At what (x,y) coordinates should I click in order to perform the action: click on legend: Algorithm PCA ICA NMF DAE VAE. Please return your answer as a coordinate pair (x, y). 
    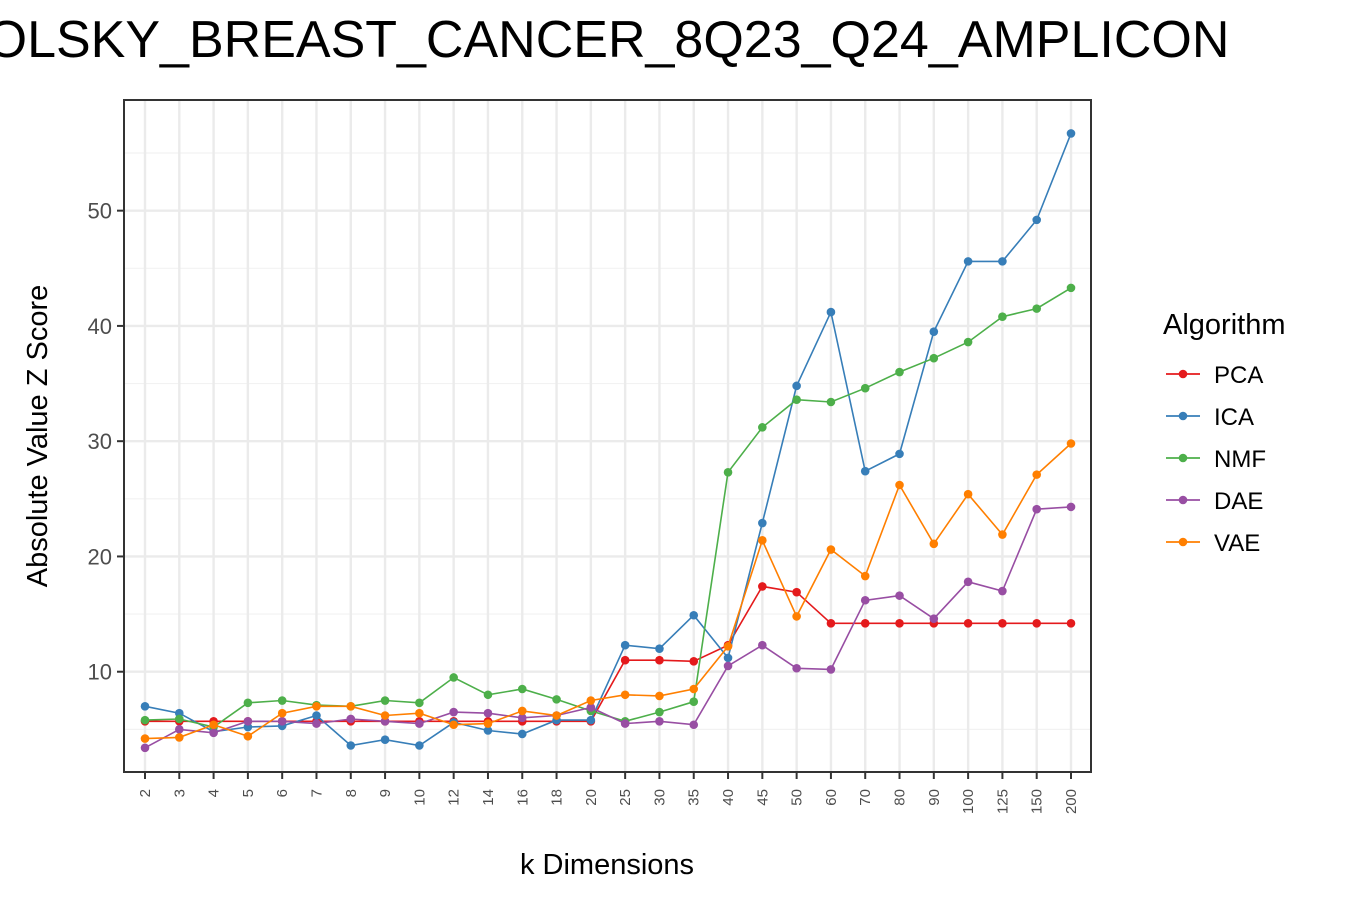
    Looking at the image, I should click on (1224, 433).